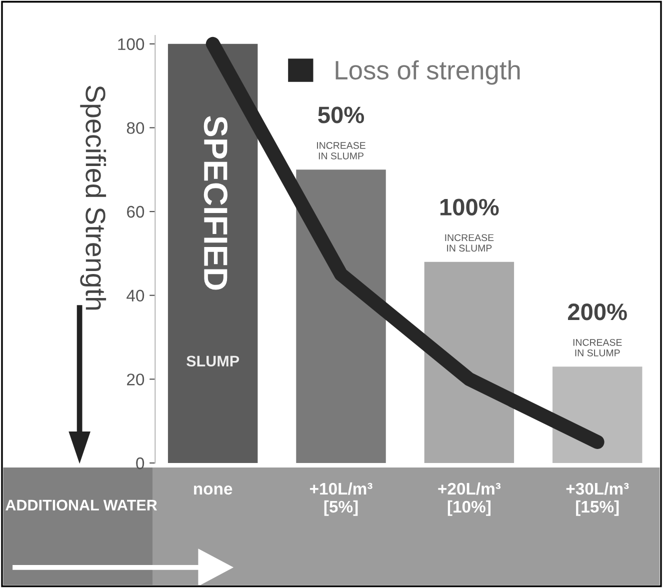 Image resolution: width=663 pixels, height=588 pixels. I want to click on x-tick-label: +10L/m³ [5%], so click(341, 499).